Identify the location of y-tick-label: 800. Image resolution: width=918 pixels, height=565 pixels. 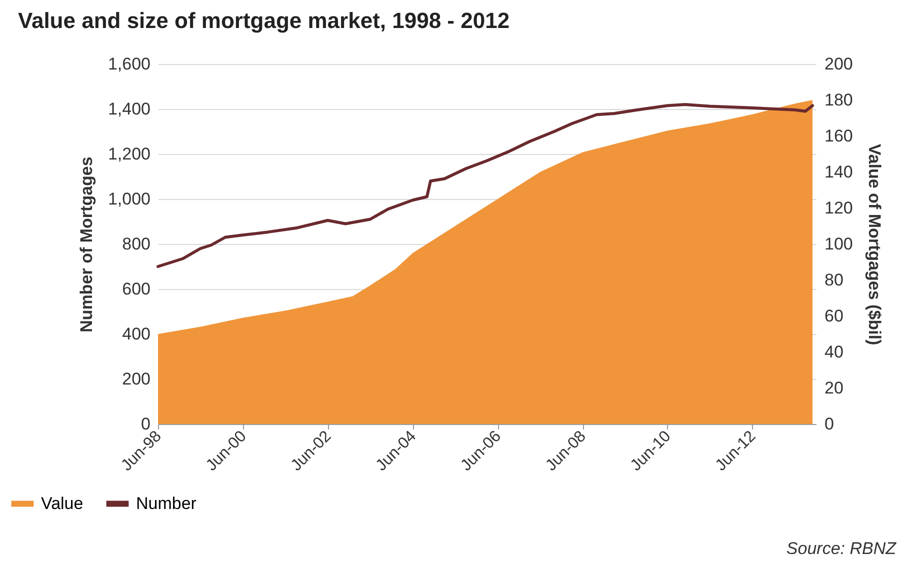
(136, 244).